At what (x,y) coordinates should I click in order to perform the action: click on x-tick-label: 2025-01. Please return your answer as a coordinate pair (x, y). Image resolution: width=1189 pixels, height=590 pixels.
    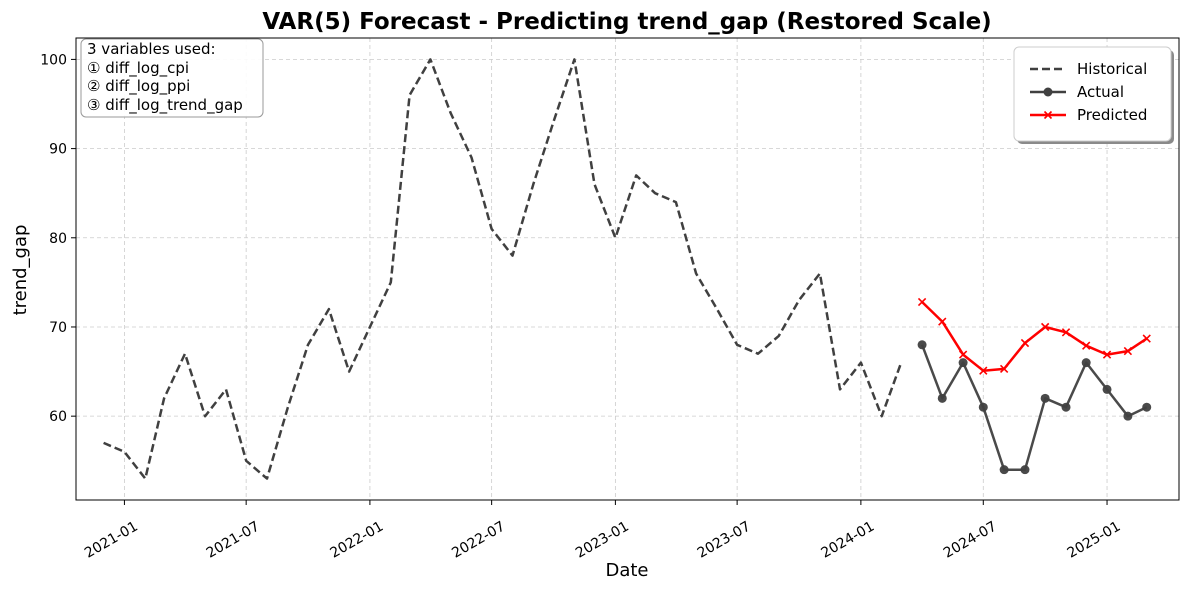
    Looking at the image, I should click on (1094, 540).